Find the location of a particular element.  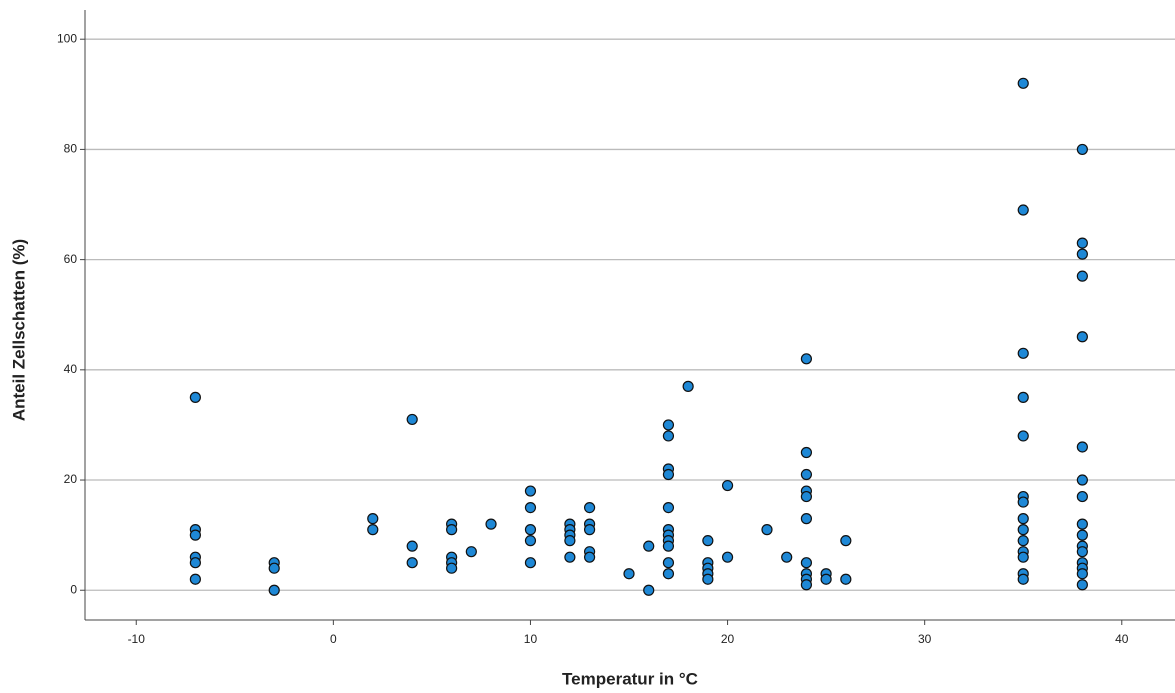

x-tick-label: 10 is located at coordinates (531, 639).